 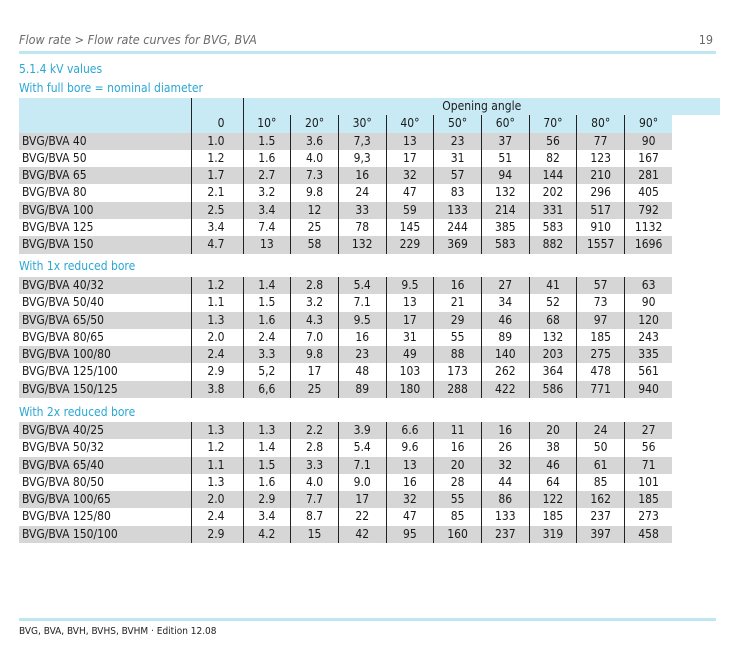 What do you see at coordinates (409, 372) in the screenshot?
I see `kv-value: 103` at bounding box center [409, 372].